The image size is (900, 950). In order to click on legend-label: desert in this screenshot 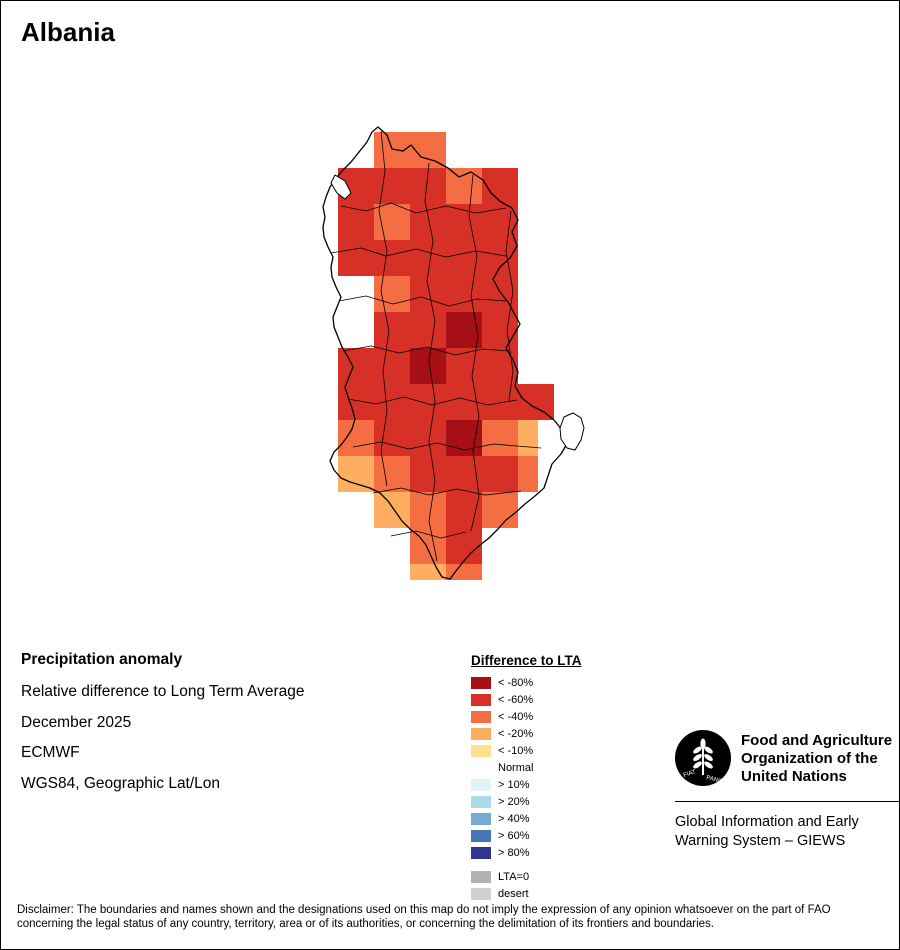, I will do `click(513, 893)`.